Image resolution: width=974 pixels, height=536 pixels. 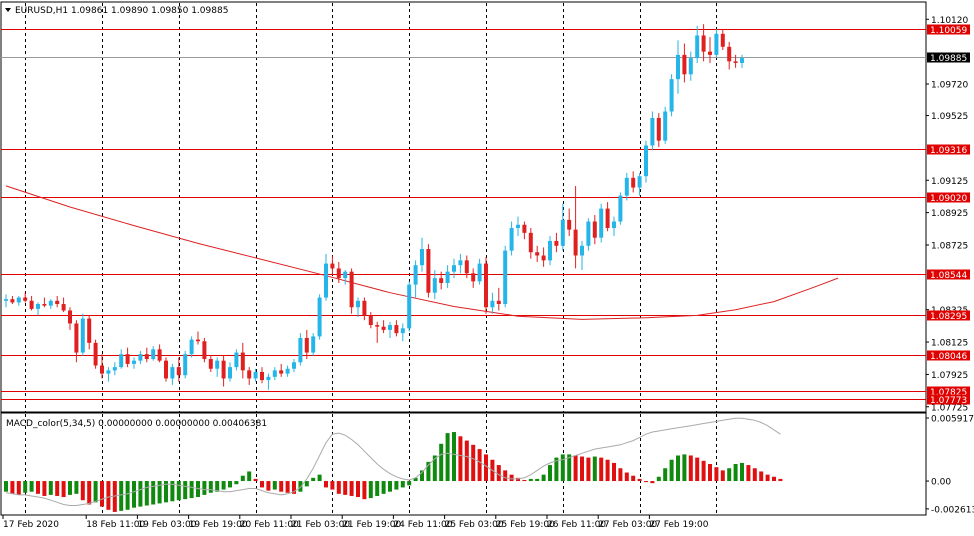 I want to click on dropdown-arrow-icon, so click(x=8, y=10).